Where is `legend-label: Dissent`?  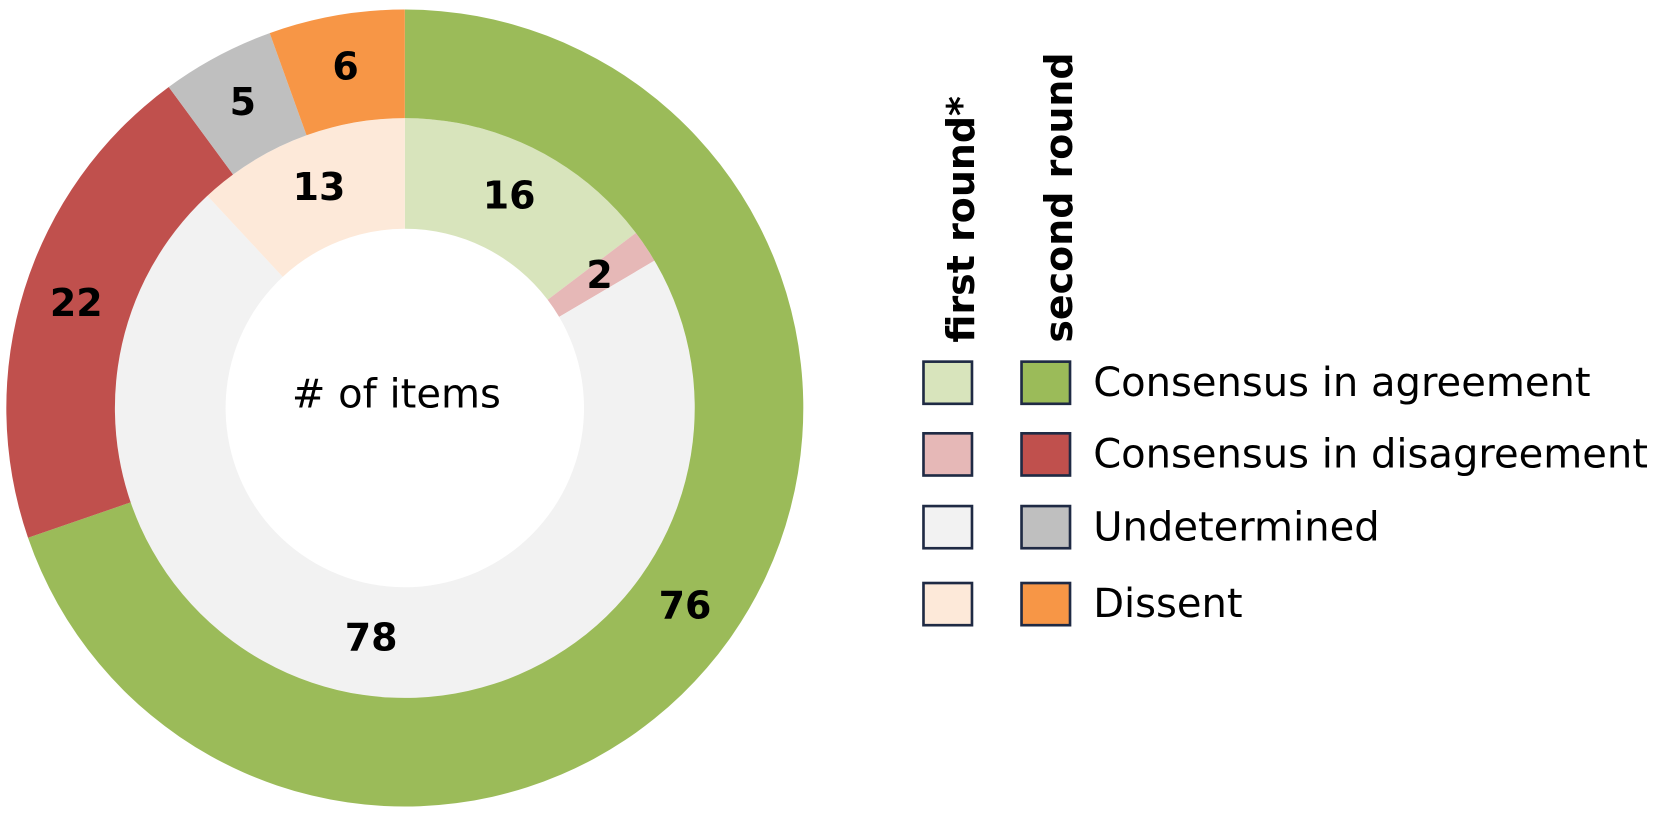 legend-label: Dissent is located at coordinates (1167, 604).